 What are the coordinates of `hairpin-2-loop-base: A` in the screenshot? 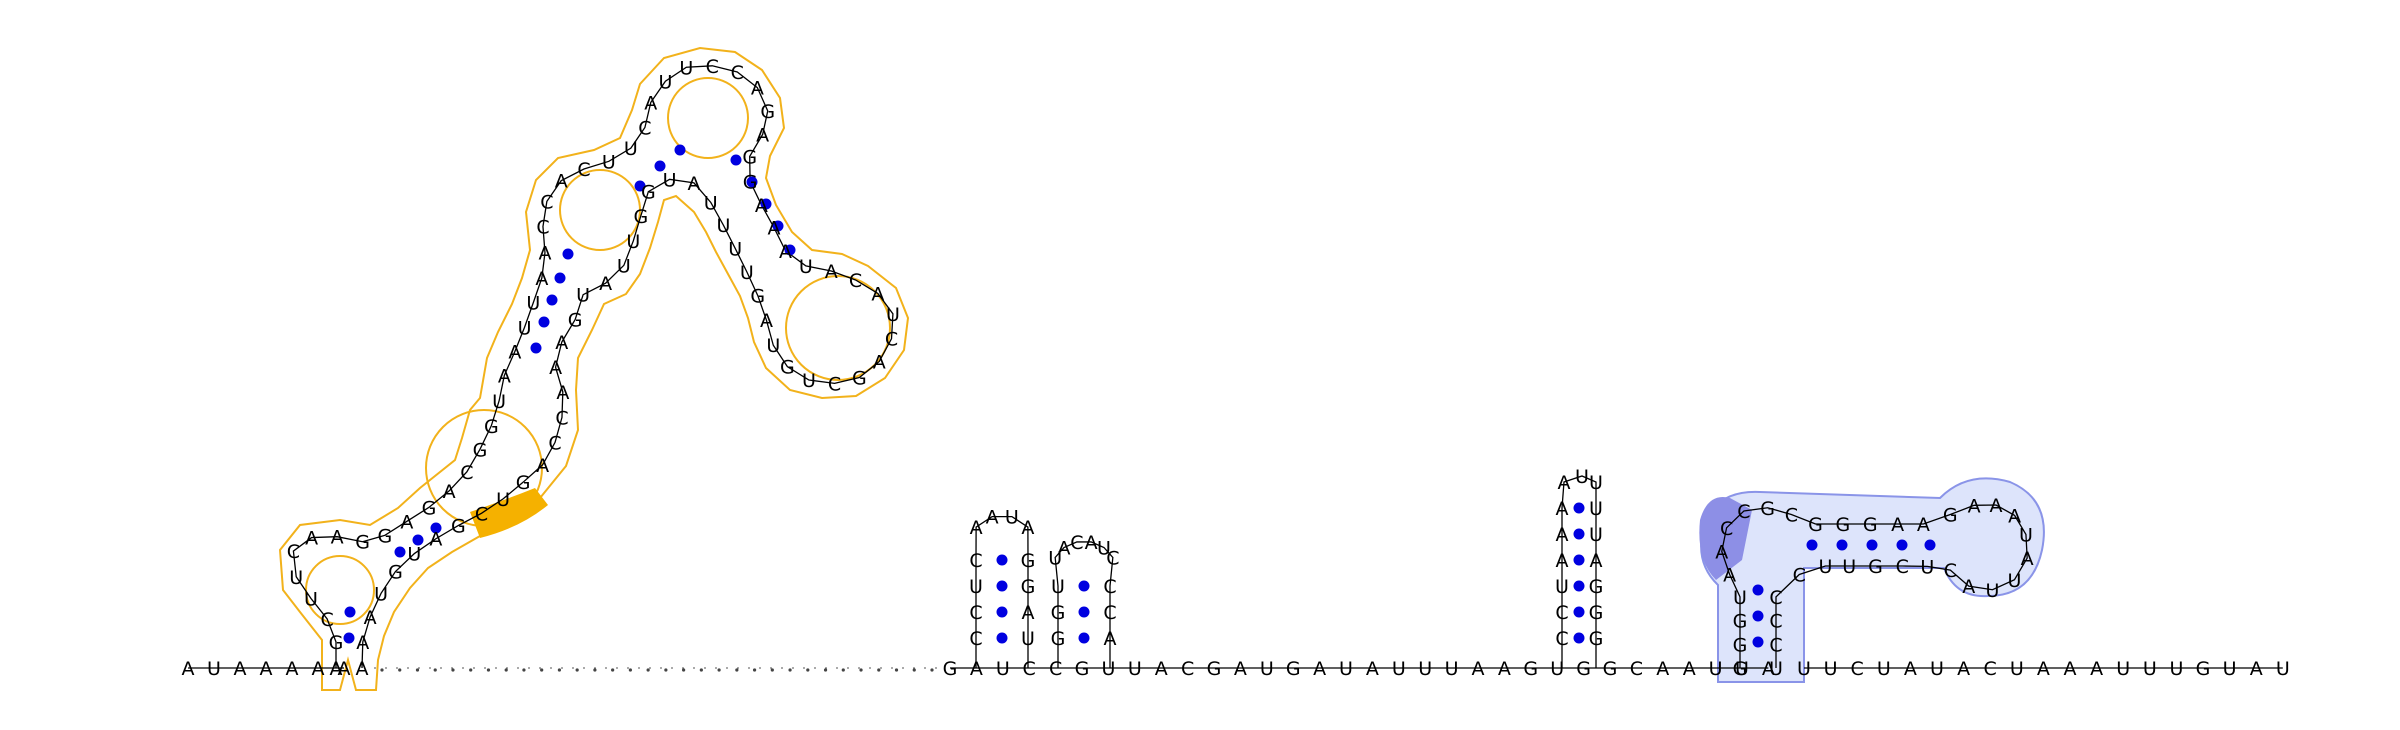 It's located at (1064, 548).